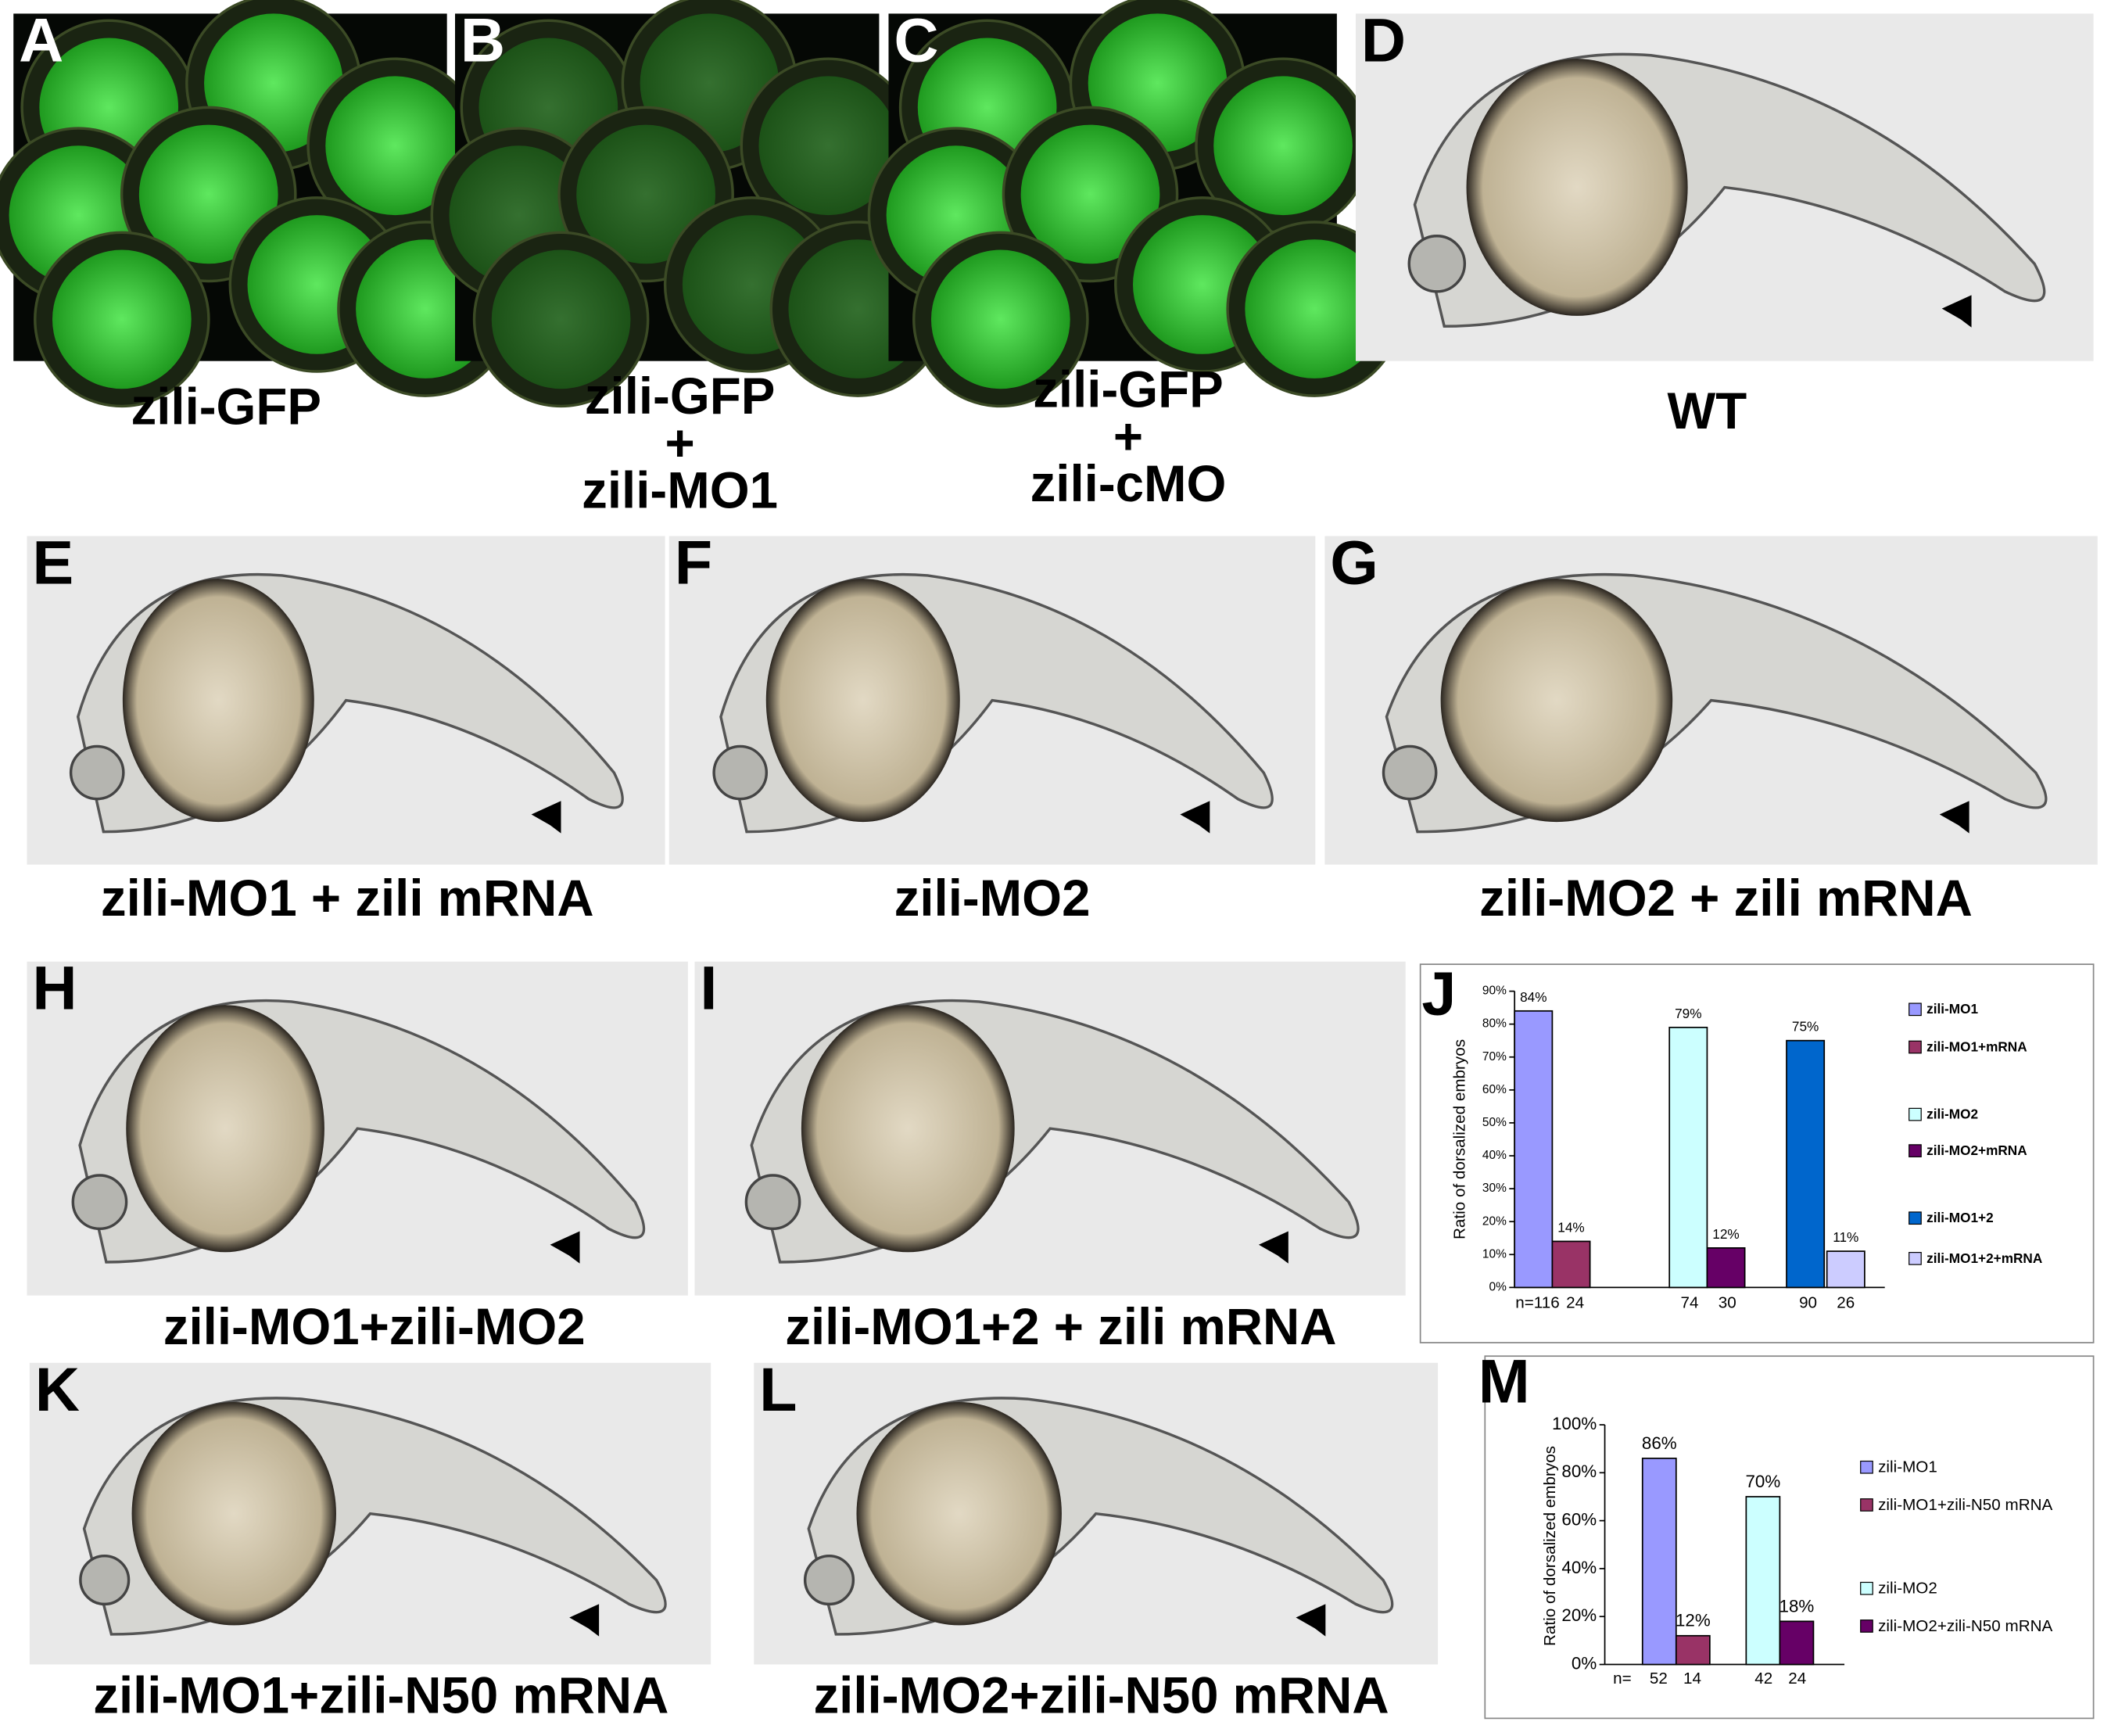  Describe the element at coordinates (1494, 1254) in the screenshot. I see `y-tick-label: 10%` at that location.